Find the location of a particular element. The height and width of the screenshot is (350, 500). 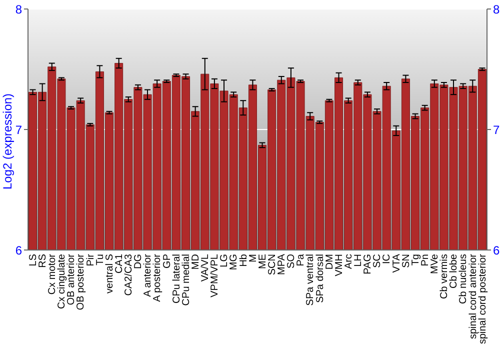

x-tick-label: Hb is located at coordinates (244, 260).